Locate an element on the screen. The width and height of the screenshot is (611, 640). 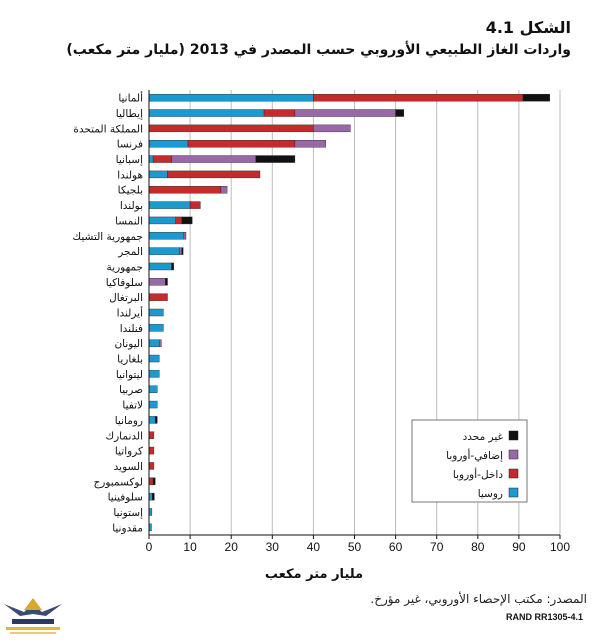
category-label: بلجيكا is located at coordinates (130, 191).